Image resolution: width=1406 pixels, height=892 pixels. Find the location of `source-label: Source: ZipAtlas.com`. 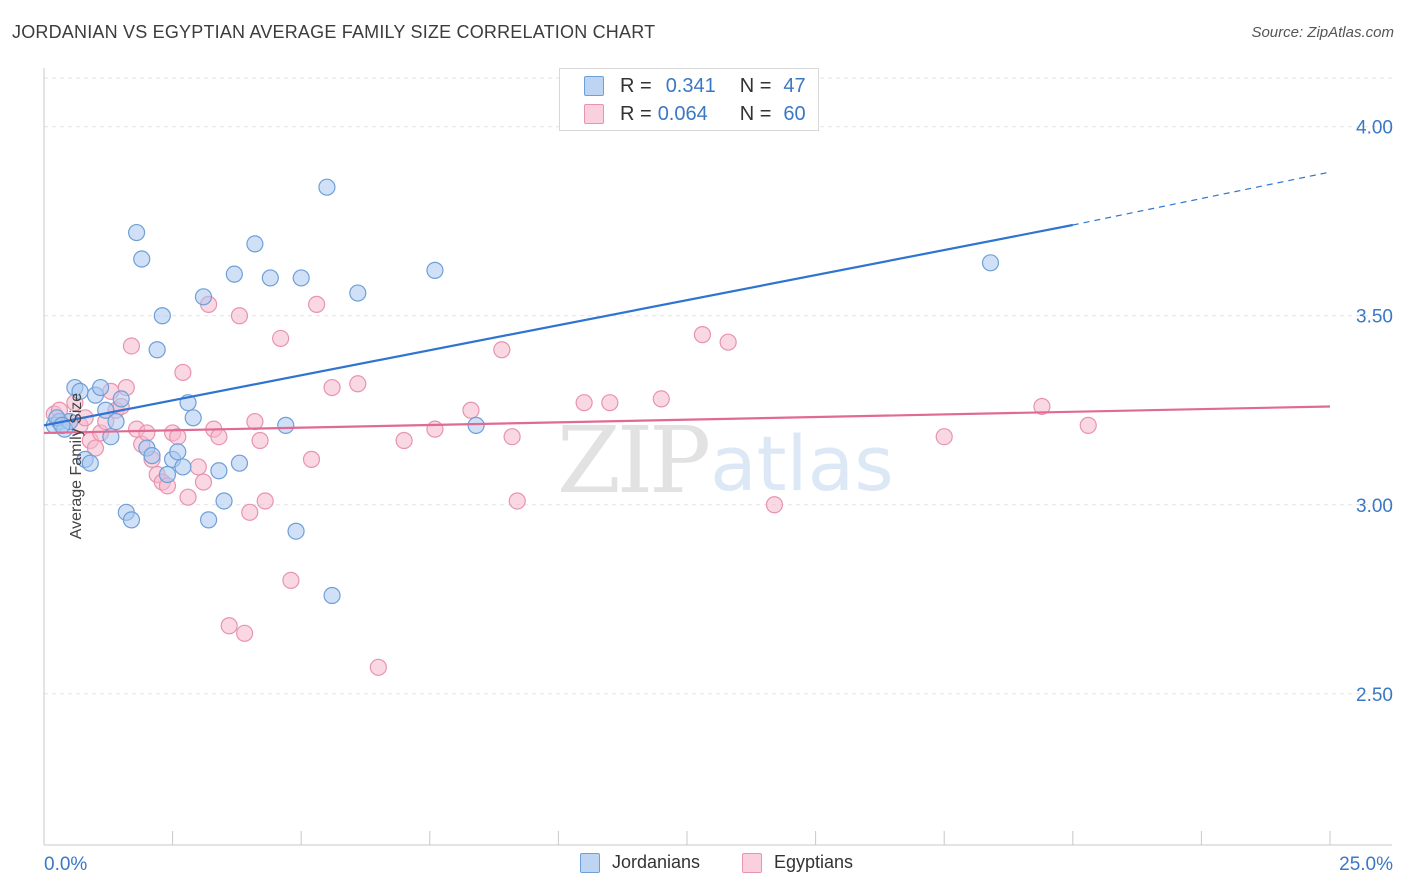

source-label: Source: ZipAtlas.com is located at coordinates (1322, 32).